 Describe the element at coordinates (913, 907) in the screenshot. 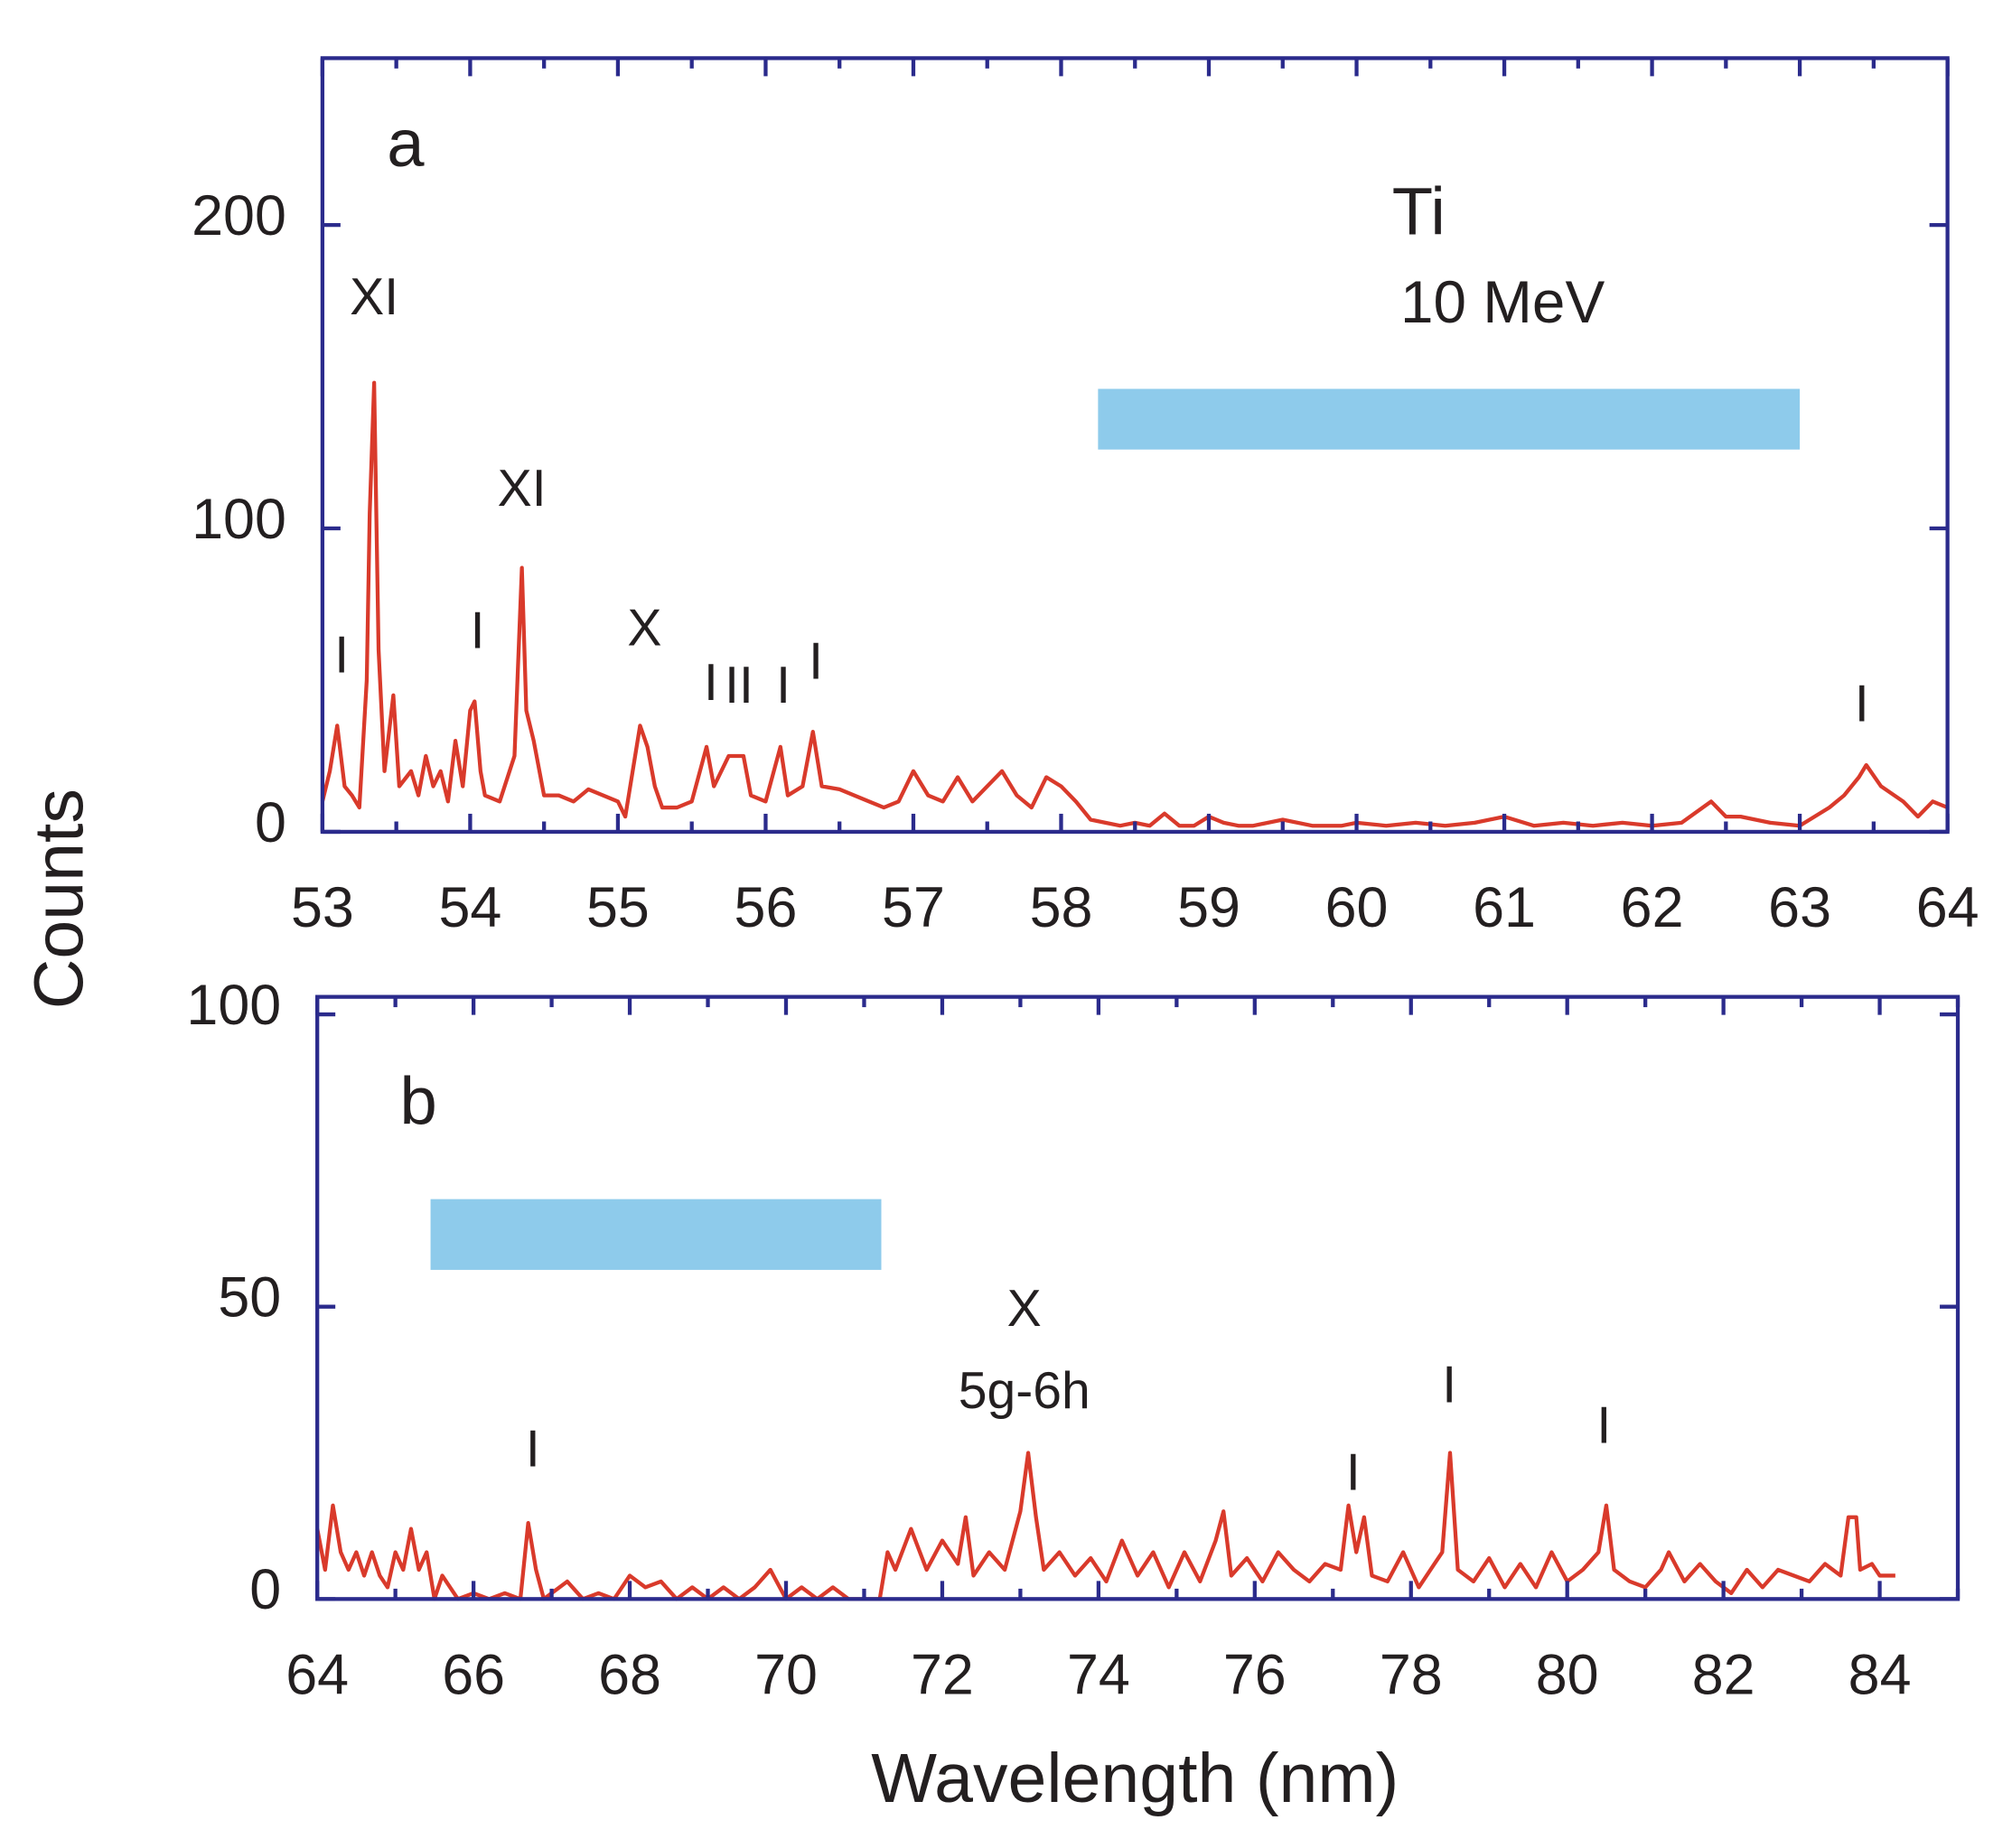

I see `x-tick-label: 57` at that location.